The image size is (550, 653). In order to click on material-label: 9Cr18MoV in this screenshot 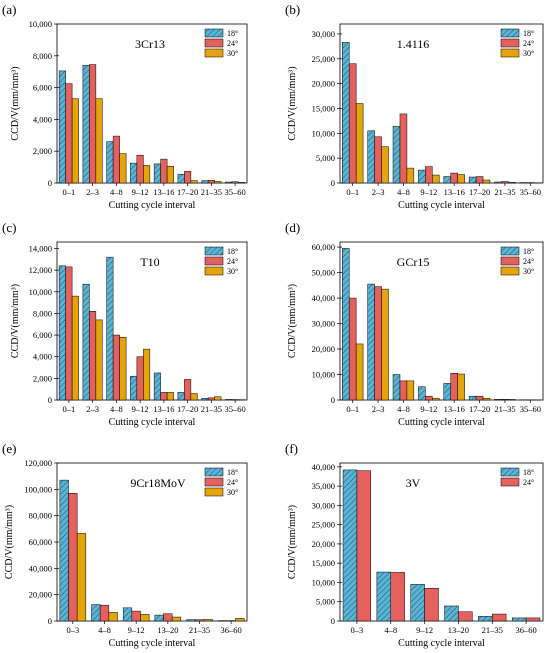, I will do `click(158, 483)`.